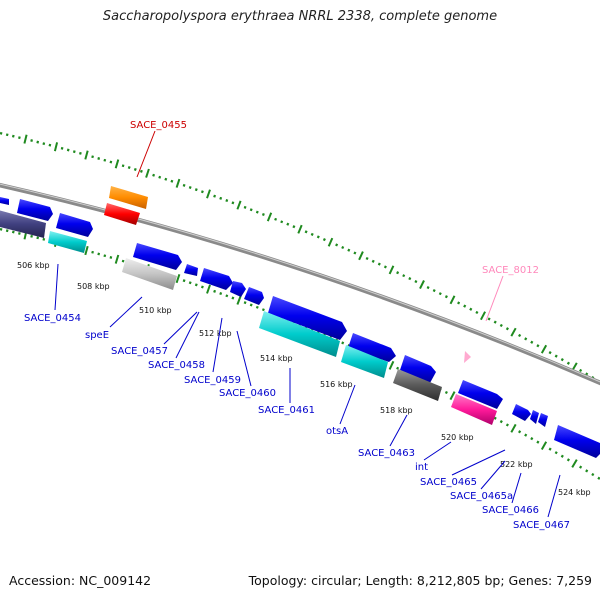  Describe the element at coordinates (336, 384) in the screenshot. I see `tick-label: 516 kbp` at that location.